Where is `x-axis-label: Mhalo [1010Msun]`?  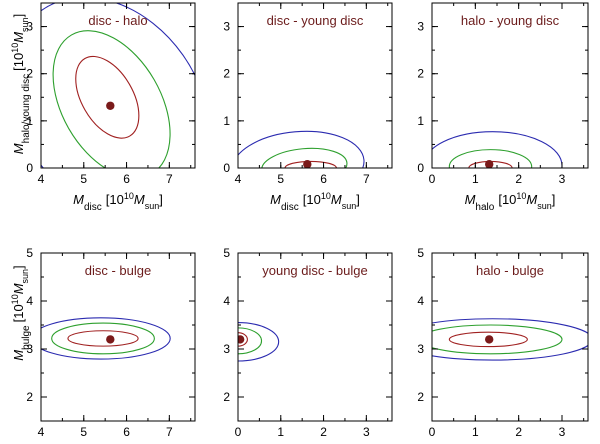
x-axis-label: Mhalo [1010Msun] is located at coordinates (510, 202).